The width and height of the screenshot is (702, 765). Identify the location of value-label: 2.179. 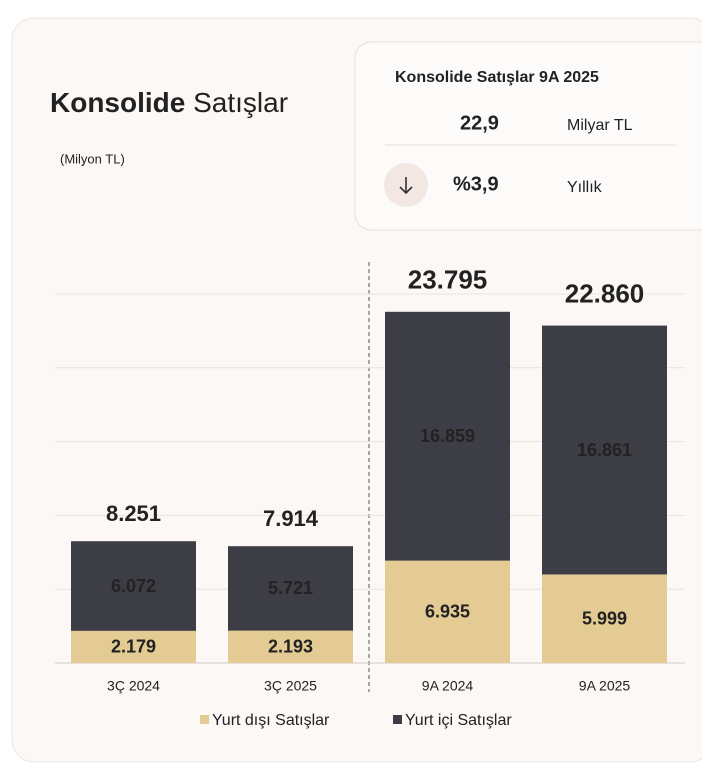
(133, 647).